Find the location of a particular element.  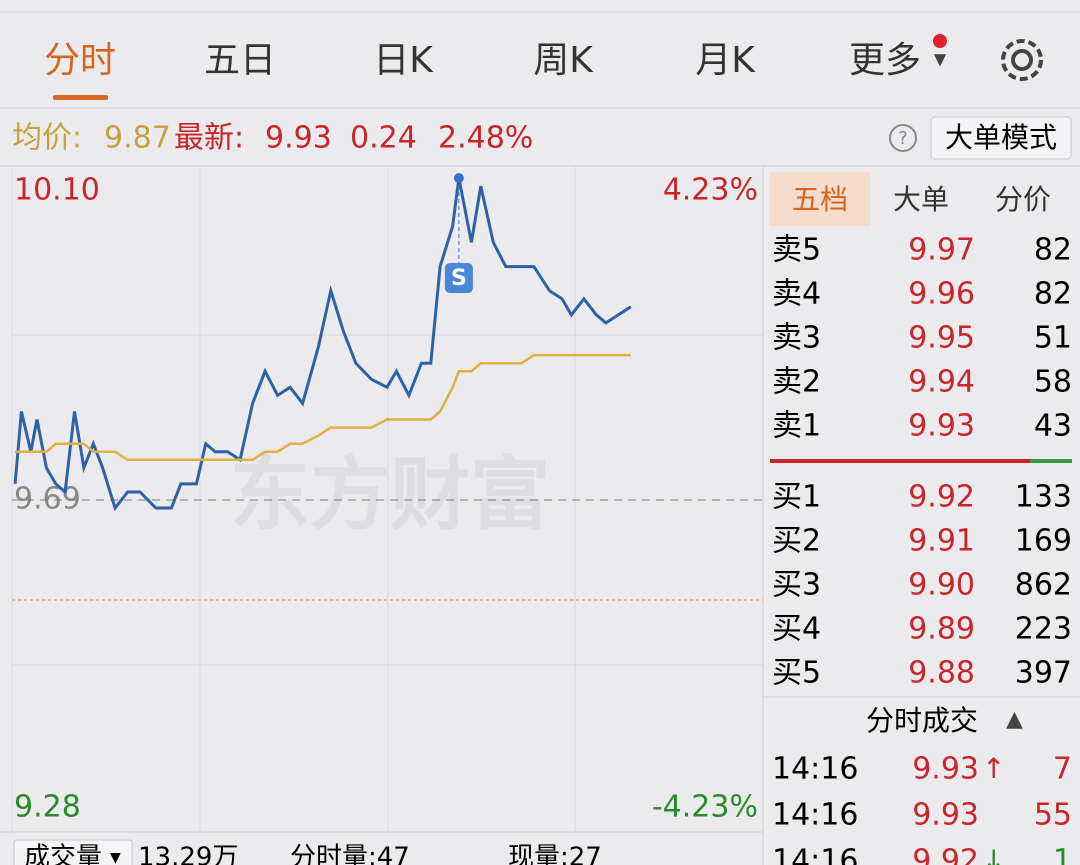

book-price: 9.97 is located at coordinates (941, 250).